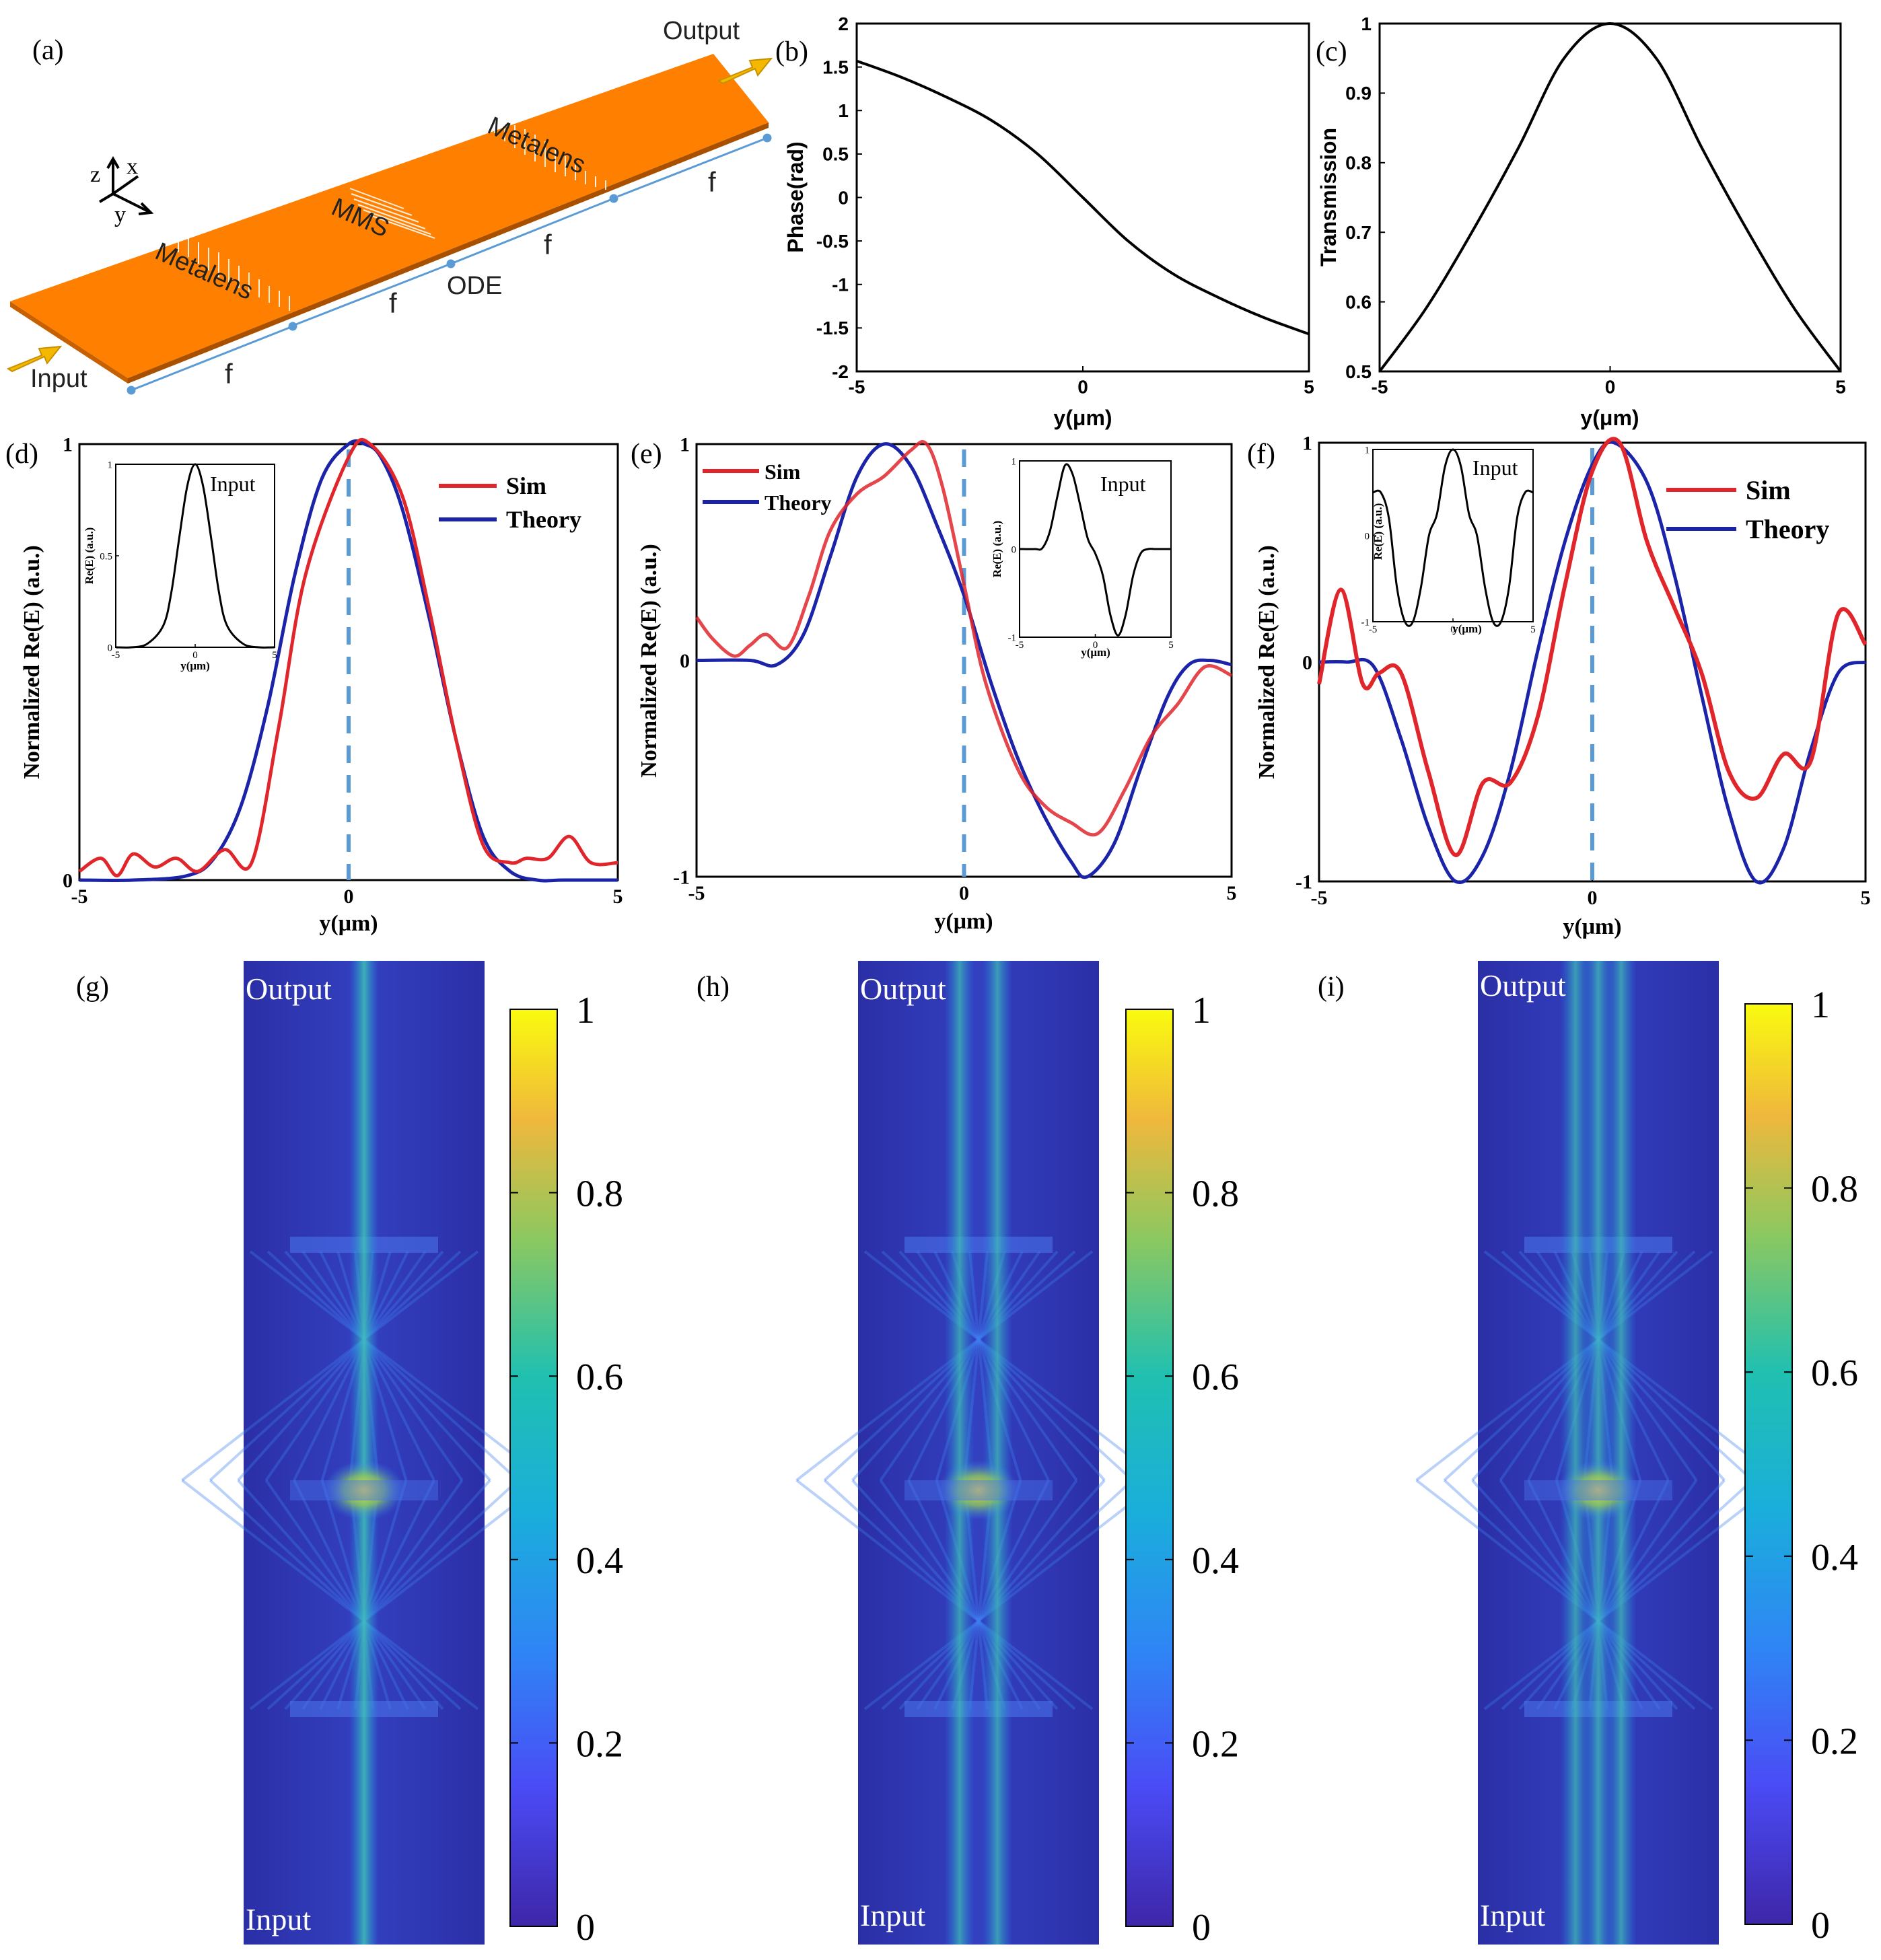  Describe the element at coordinates (688, 661) in the screenshot. I see `chart-e-y-ticks: 1 0 -1` at that location.